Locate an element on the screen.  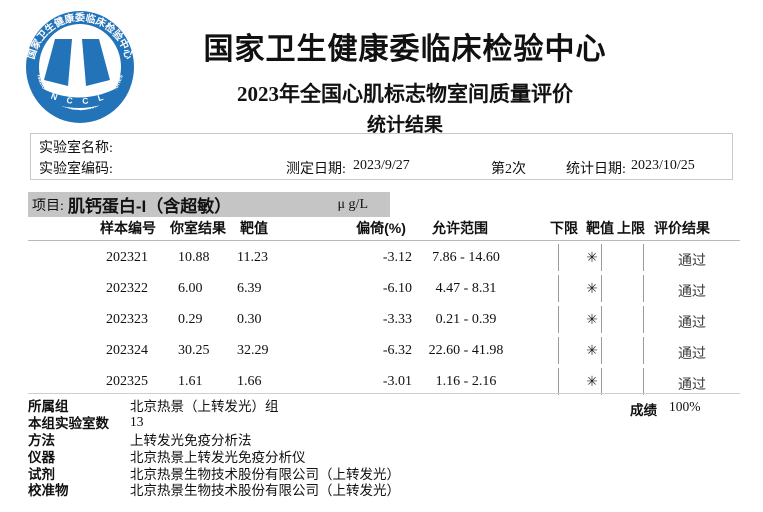
group-value: 北京热景（上转发光）组 is located at coordinates (204, 407).